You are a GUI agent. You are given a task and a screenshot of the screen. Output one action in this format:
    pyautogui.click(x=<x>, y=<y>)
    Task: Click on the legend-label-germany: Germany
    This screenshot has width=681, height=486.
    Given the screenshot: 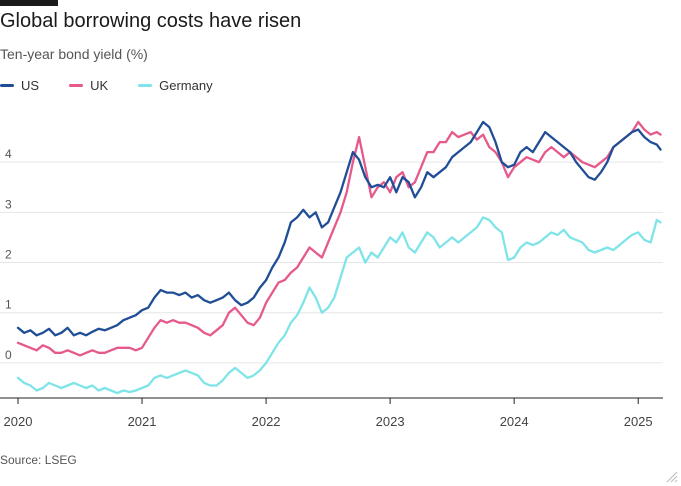 What is the action you would take?
    pyautogui.click(x=186, y=85)
    